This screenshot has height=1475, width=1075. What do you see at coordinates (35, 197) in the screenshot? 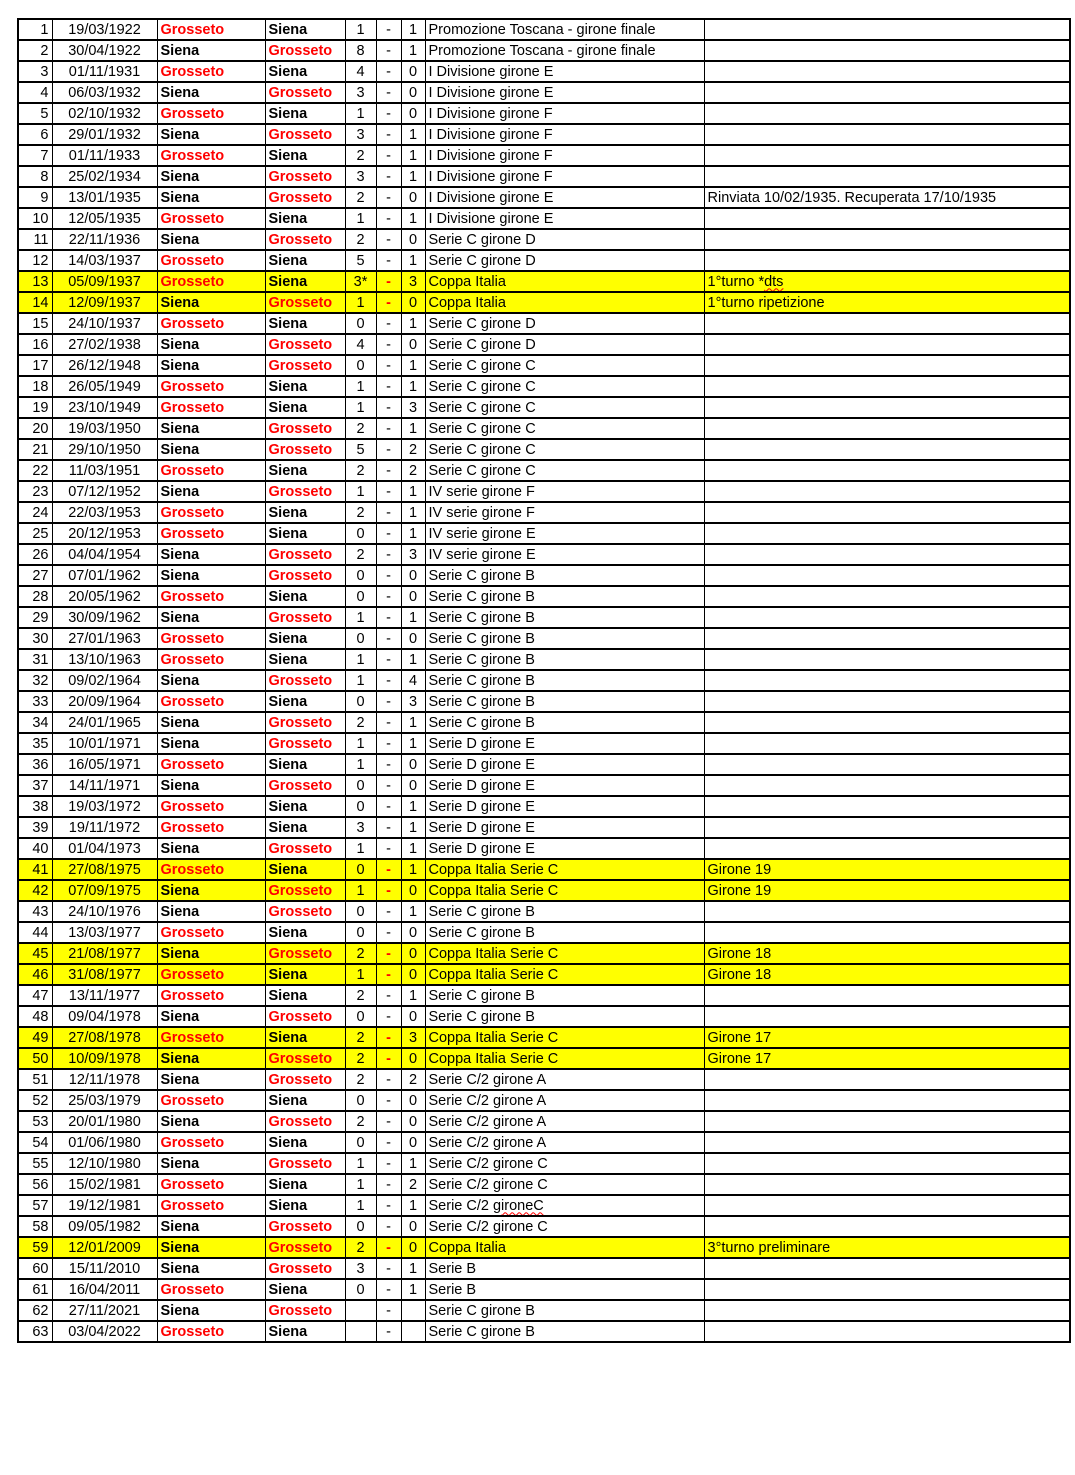
I see `cell-match-number: 9` at bounding box center [35, 197].